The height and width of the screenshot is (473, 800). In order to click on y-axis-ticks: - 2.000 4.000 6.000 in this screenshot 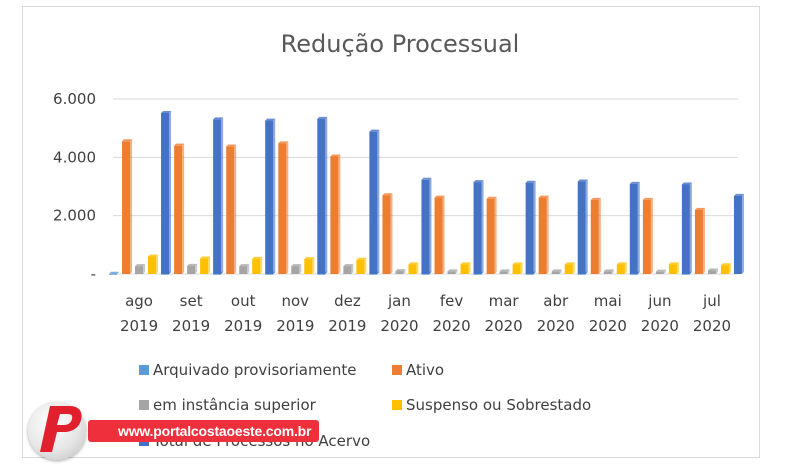, I will do `click(74, 186)`.